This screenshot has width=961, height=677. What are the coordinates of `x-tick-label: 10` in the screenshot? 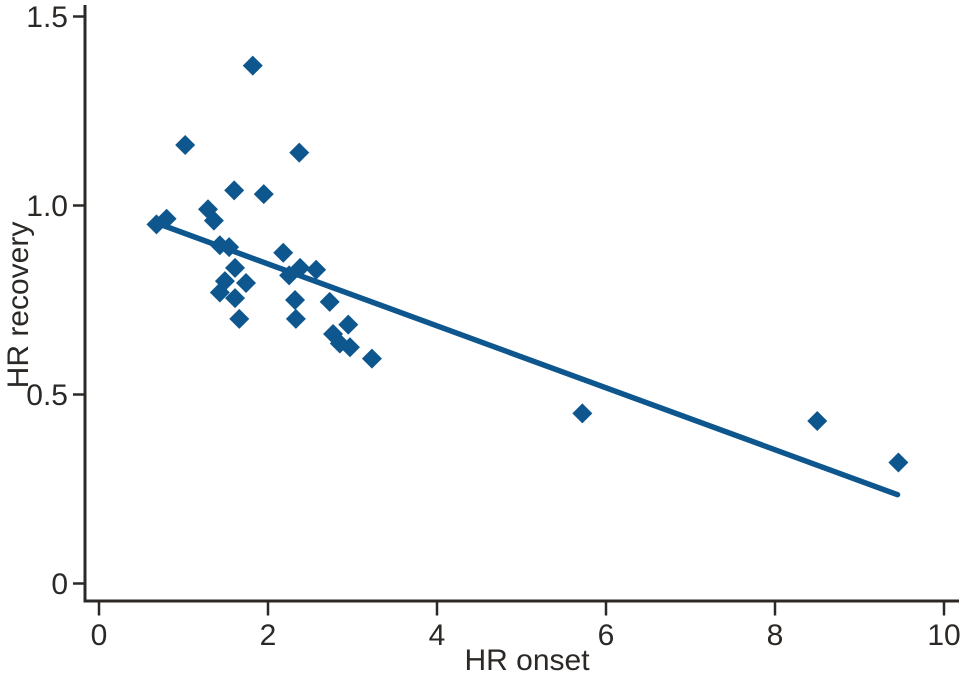 It's located at (943, 635).